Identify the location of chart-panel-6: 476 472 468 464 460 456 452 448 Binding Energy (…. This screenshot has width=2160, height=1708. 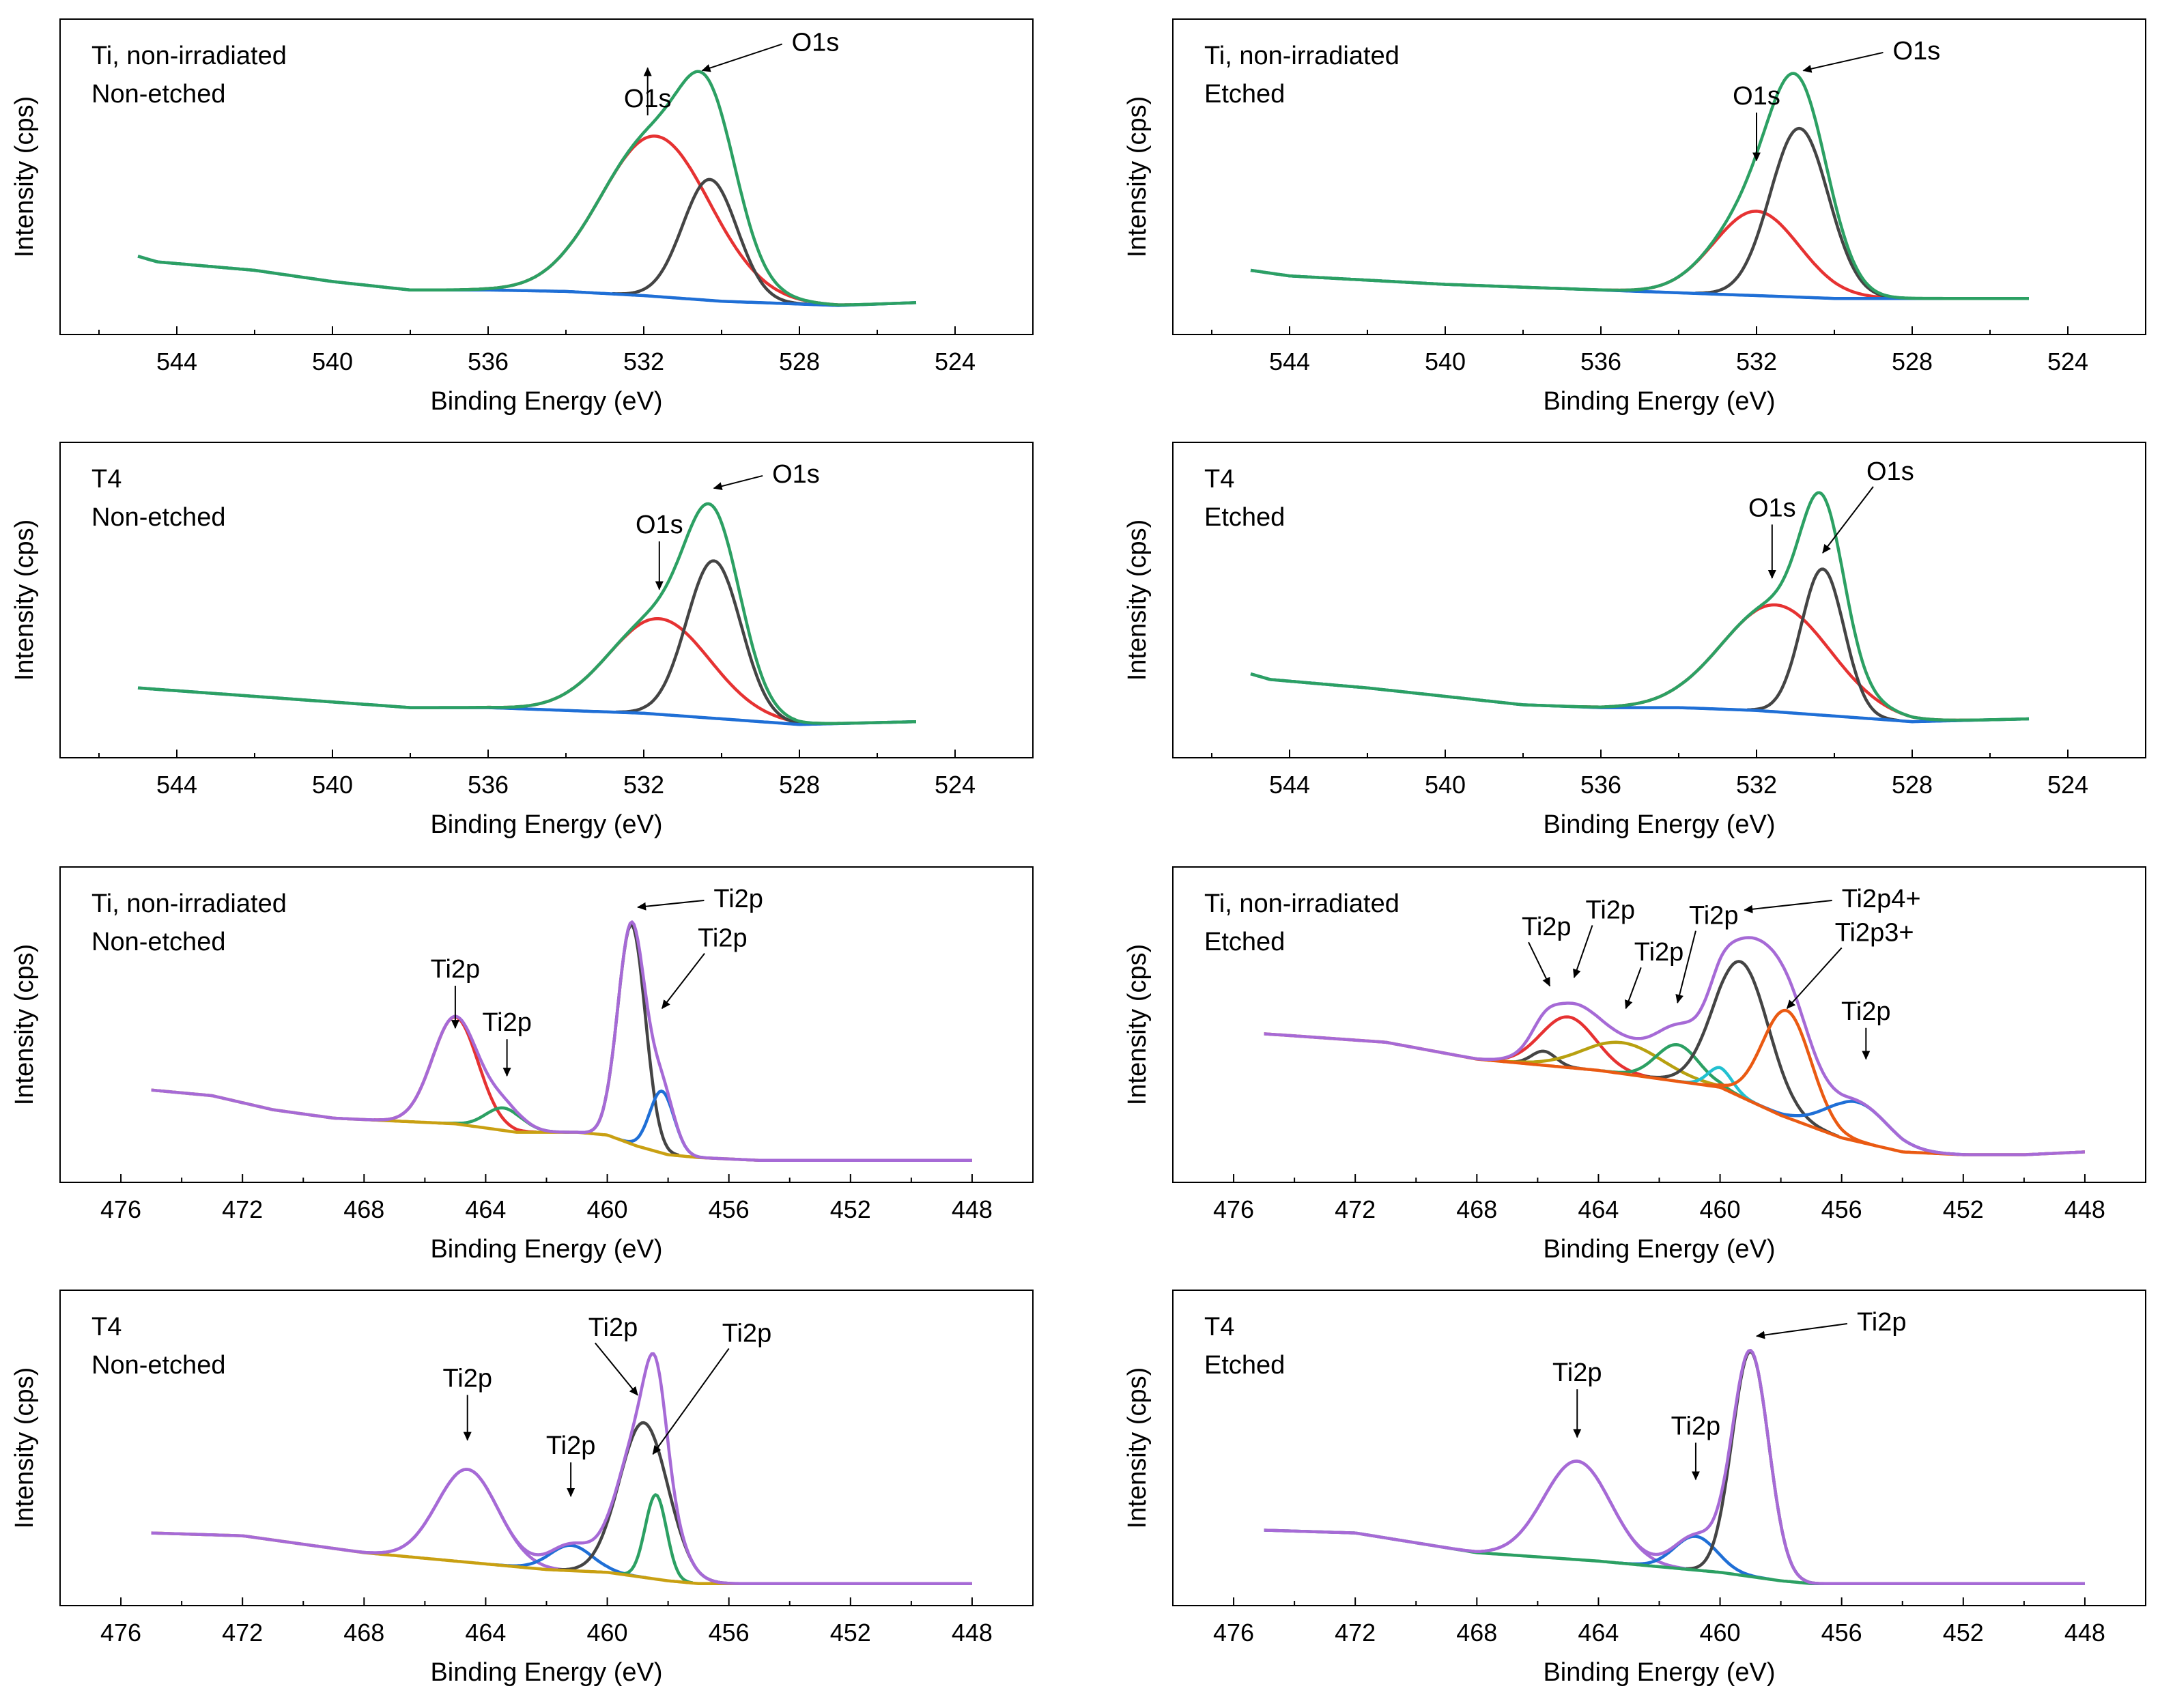
(1634, 1065).